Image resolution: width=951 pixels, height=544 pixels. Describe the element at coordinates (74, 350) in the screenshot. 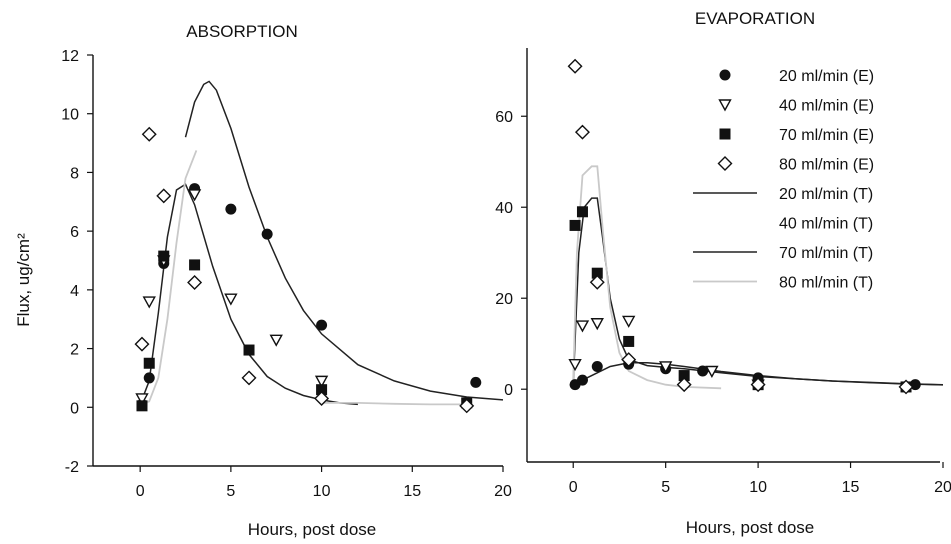

I see `y-tick-label: 2` at that location.